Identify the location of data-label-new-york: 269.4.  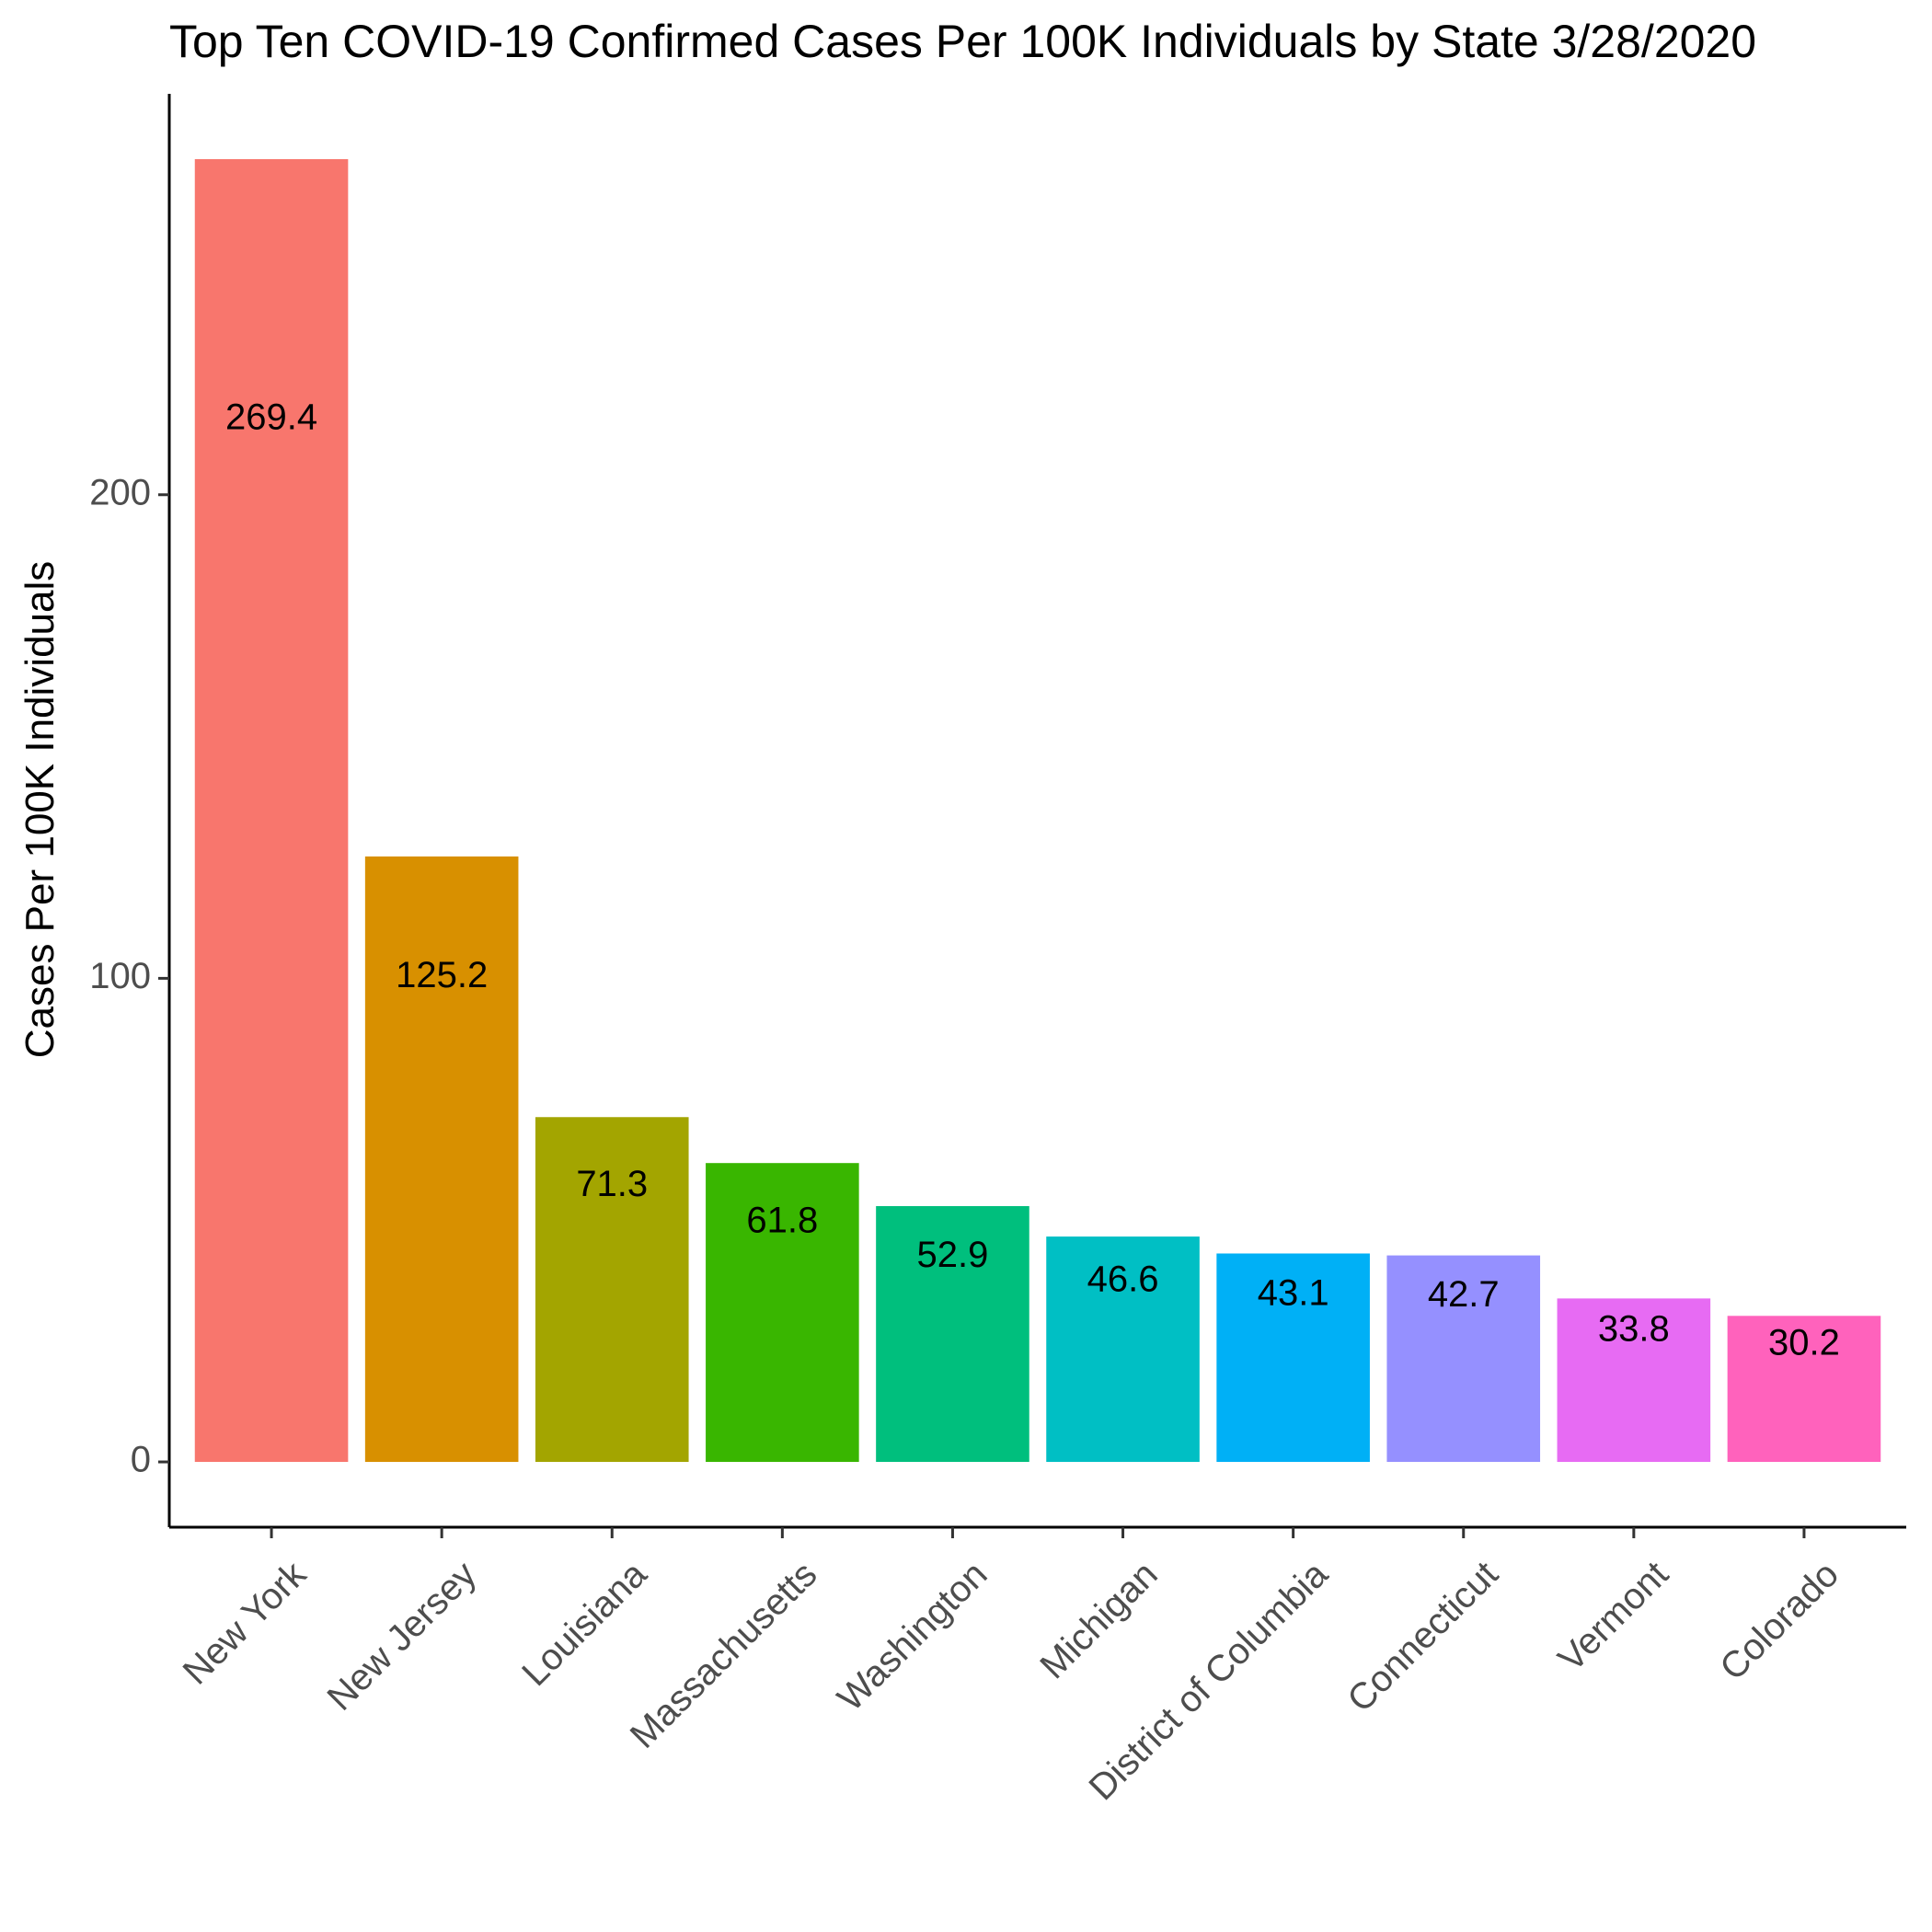
(271, 417).